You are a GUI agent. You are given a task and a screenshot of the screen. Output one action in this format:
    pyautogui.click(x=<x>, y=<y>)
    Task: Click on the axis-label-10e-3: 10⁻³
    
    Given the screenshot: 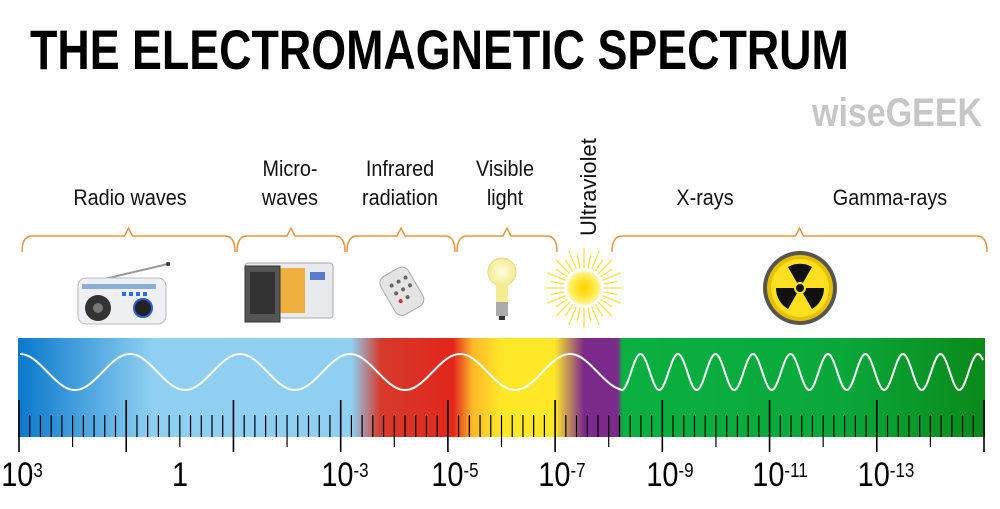 What is the action you would take?
    pyautogui.click(x=345, y=475)
    